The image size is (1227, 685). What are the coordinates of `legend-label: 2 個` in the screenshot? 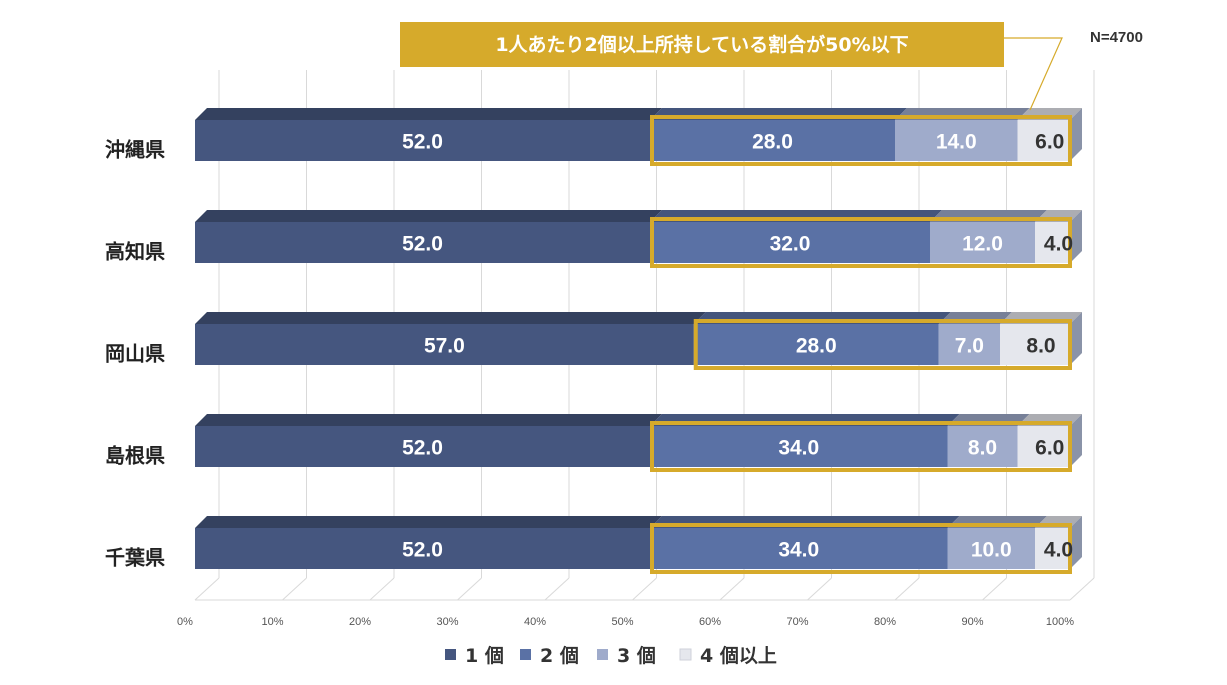 It's located at (559, 656).